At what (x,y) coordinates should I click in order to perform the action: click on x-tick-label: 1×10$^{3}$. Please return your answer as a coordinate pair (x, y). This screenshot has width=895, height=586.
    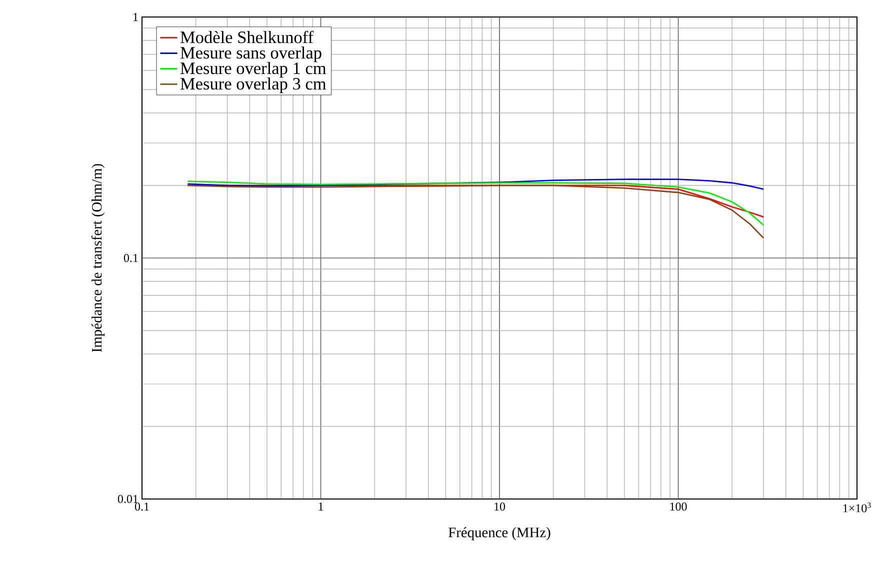
    Looking at the image, I should click on (857, 507).